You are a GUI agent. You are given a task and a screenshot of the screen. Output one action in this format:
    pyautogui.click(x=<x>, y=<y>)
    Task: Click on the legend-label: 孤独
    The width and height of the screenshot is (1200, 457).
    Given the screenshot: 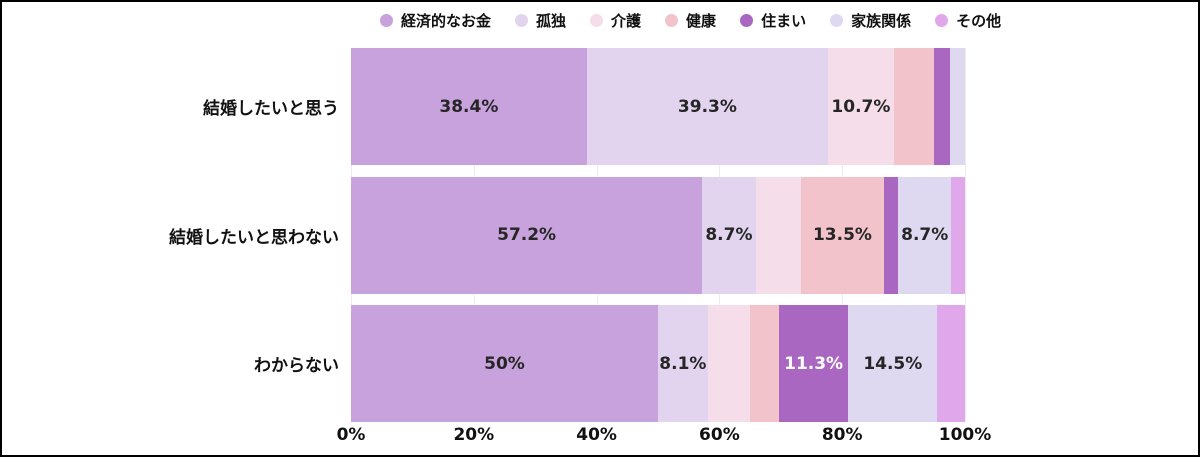 What is the action you would take?
    pyautogui.click(x=551, y=21)
    